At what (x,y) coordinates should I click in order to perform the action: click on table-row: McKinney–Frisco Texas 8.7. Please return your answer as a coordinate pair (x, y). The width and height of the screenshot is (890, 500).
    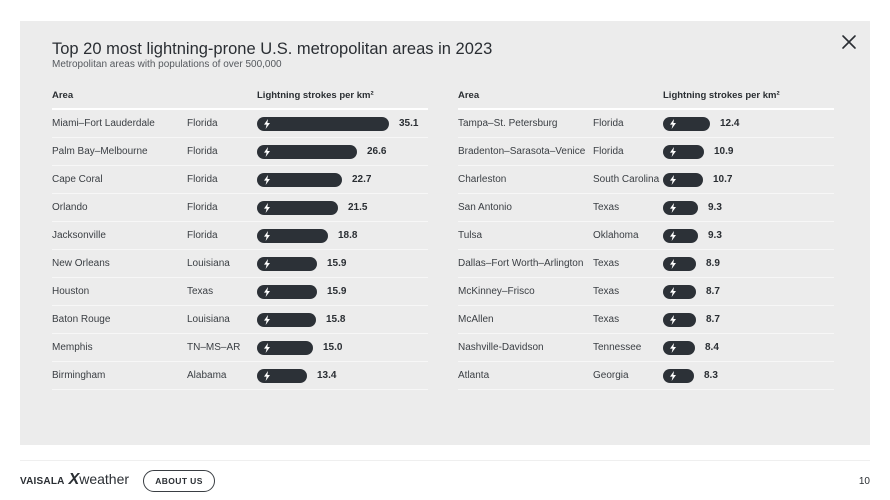
    Looking at the image, I should click on (646, 292).